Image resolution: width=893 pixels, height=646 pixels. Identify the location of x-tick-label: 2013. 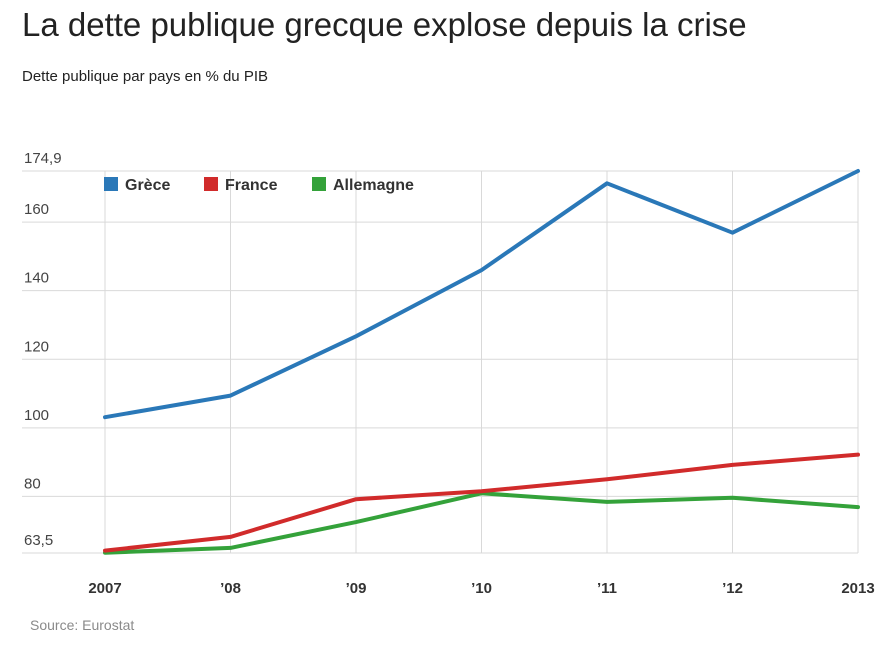
(857, 588).